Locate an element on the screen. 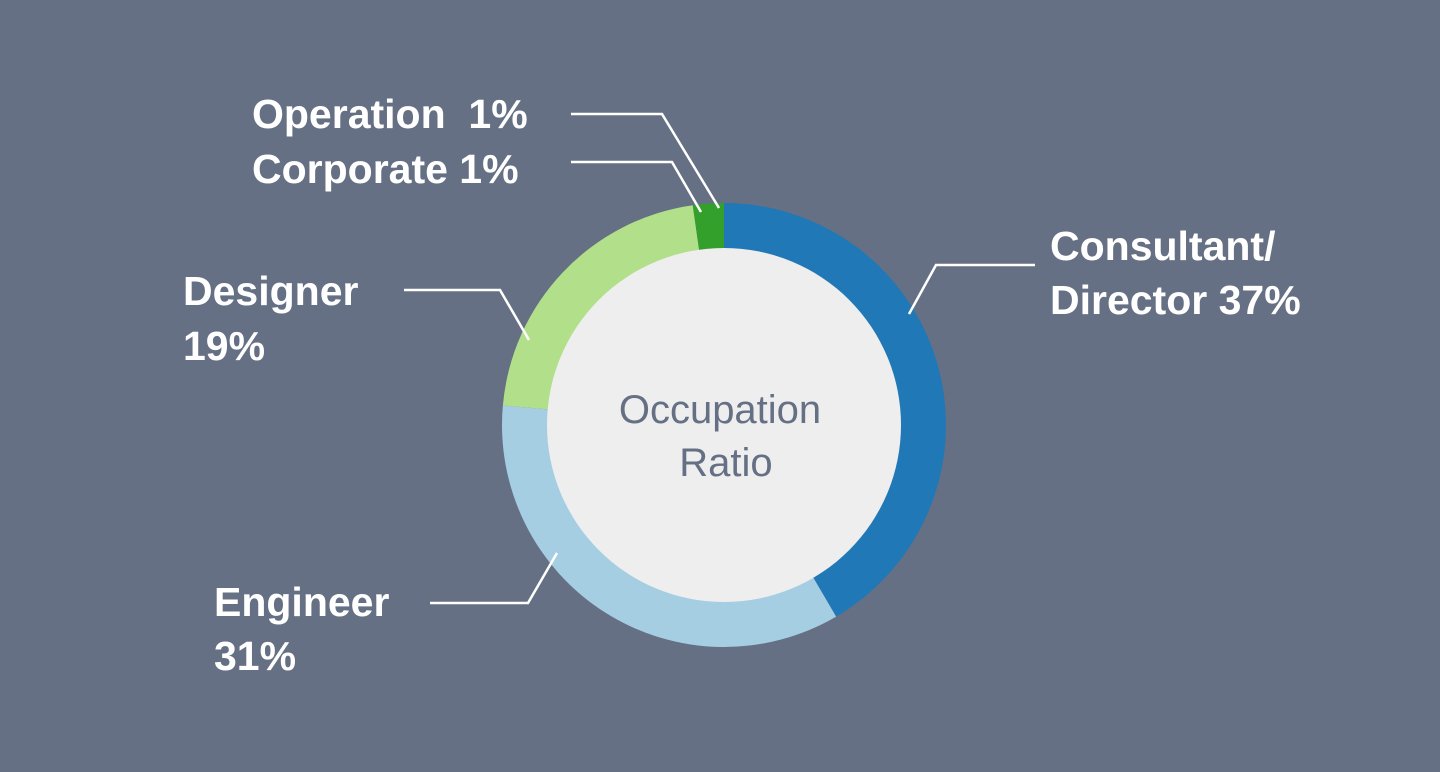 The width and height of the screenshot is (1440, 772). donut-center is located at coordinates (724, 425).